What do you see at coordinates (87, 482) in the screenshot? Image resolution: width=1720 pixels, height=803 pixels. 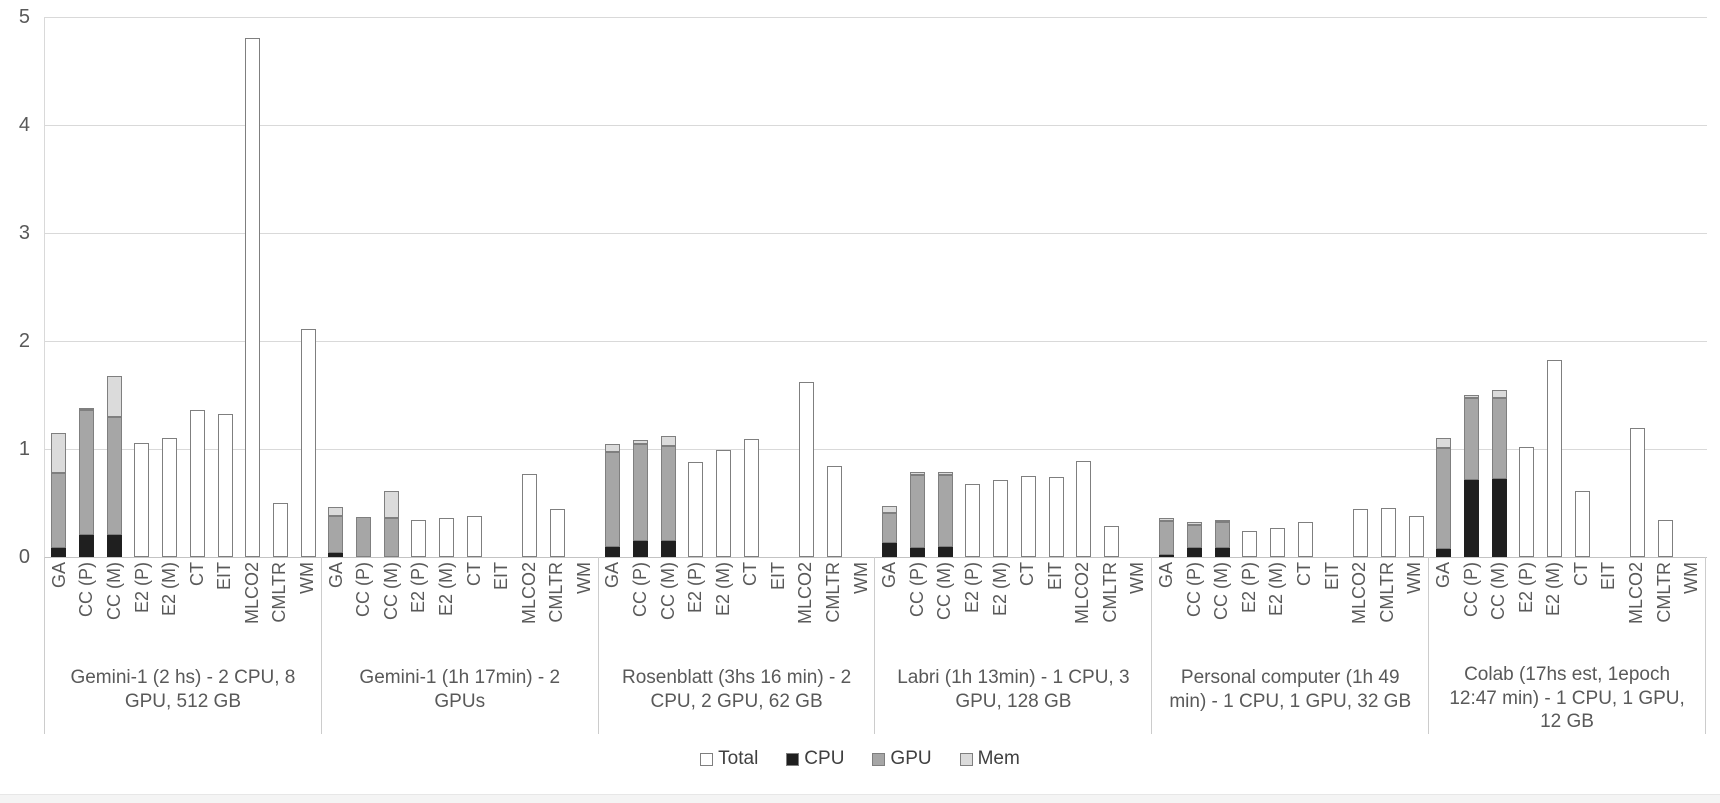 I see `bar-cc-p` at bounding box center [87, 482].